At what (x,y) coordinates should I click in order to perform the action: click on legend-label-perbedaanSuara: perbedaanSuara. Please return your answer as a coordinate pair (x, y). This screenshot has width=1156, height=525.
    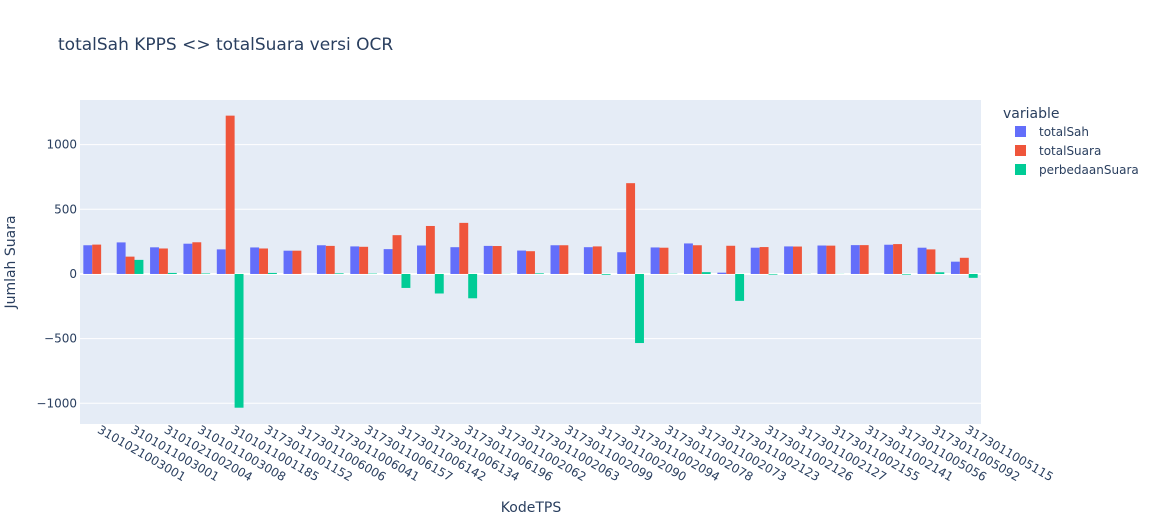
    Looking at the image, I should click on (1089, 170).